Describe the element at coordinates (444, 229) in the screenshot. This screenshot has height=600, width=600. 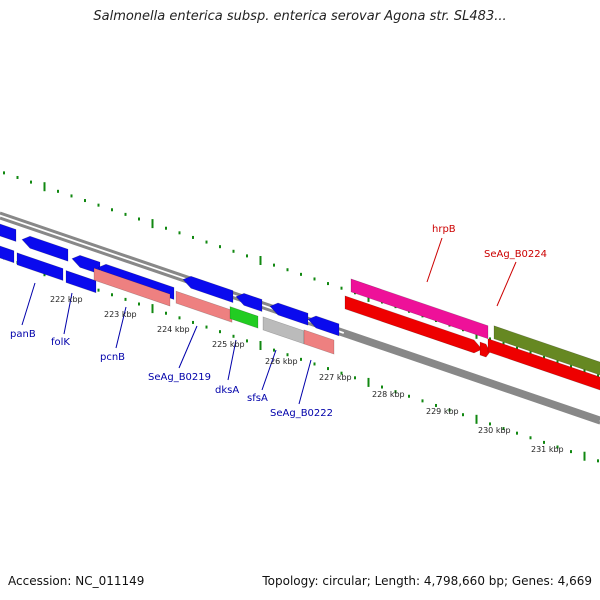
I see `gene-label-hrpB: hrpB` at that location.